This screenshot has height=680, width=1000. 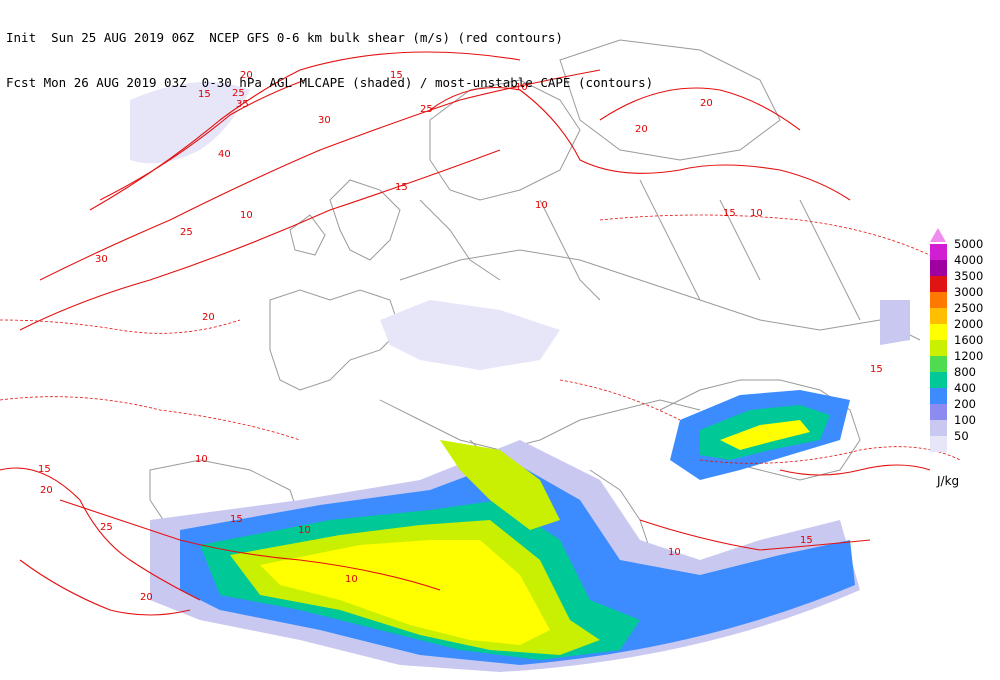 I want to click on legend-label: 2000, so click(x=969, y=324).